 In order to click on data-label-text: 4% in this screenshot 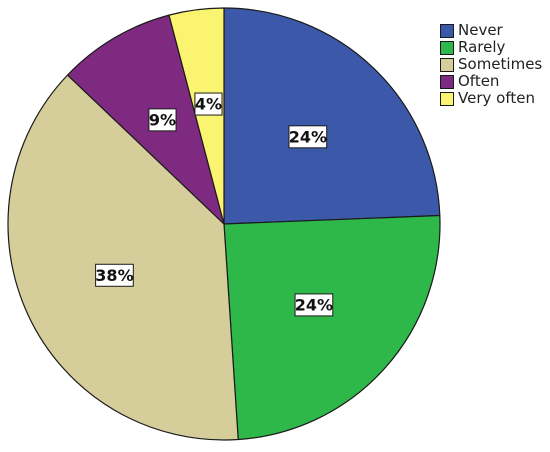, I will do `click(208, 104)`.